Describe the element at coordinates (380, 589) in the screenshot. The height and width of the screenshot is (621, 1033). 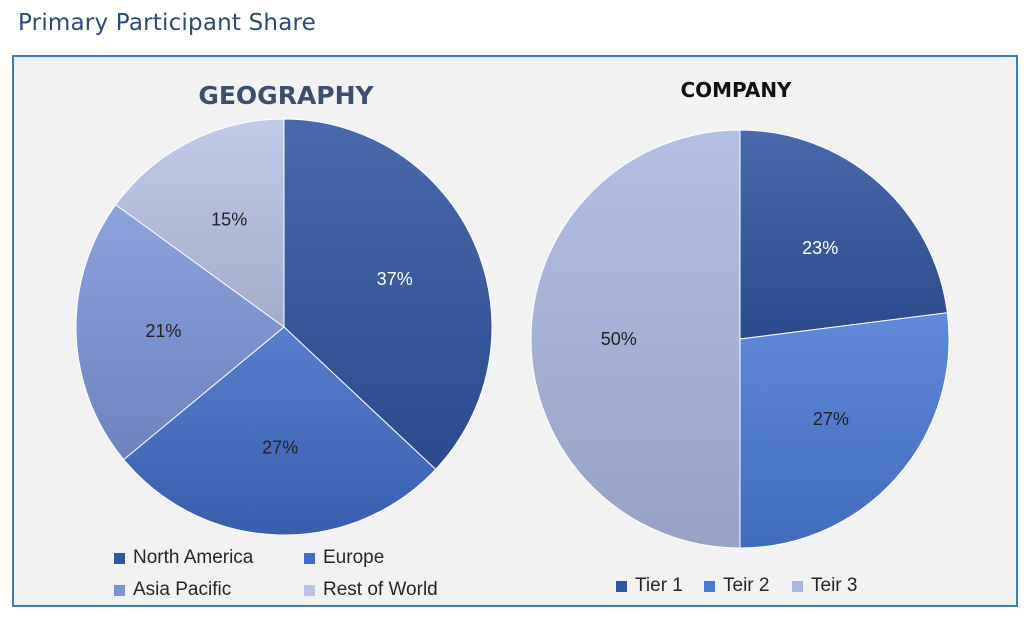
I see `legend-label: Rest of World` at that location.